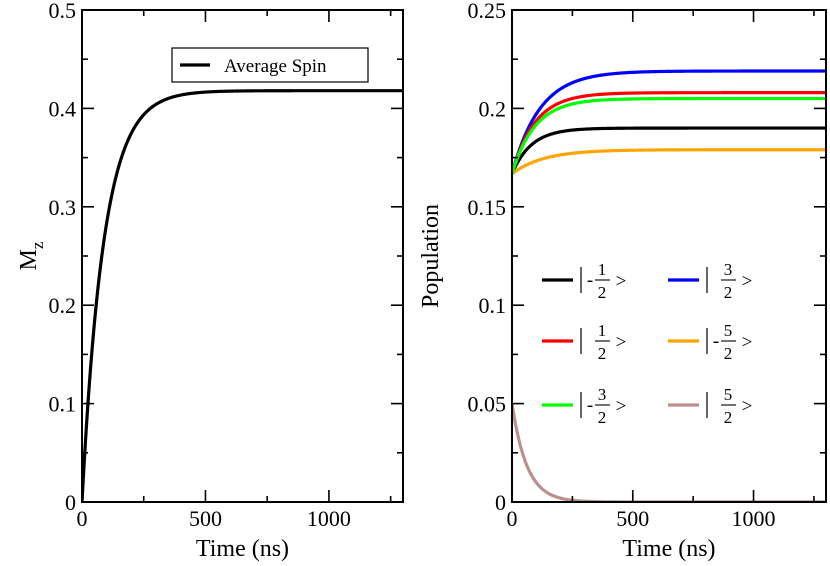 Image resolution: width=830 pixels, height=566 pixels. I want to click on legend-item-4: -3 2 >, so click(584, 406).